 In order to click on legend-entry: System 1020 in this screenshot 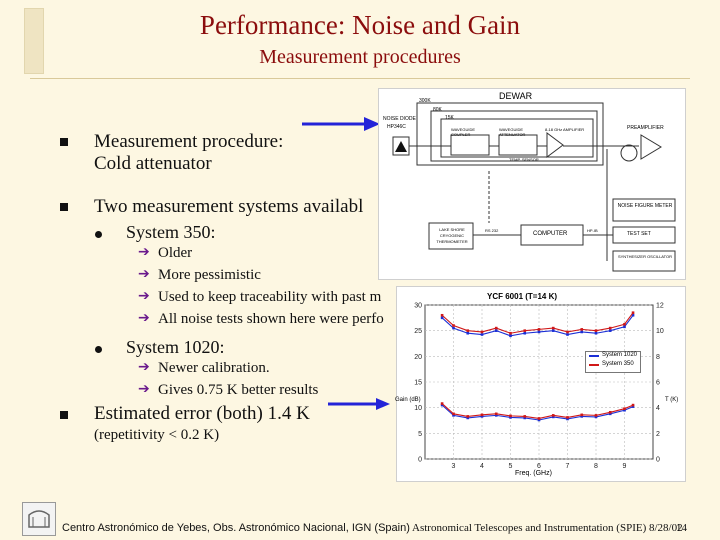, I will do `click(620, 355)`.